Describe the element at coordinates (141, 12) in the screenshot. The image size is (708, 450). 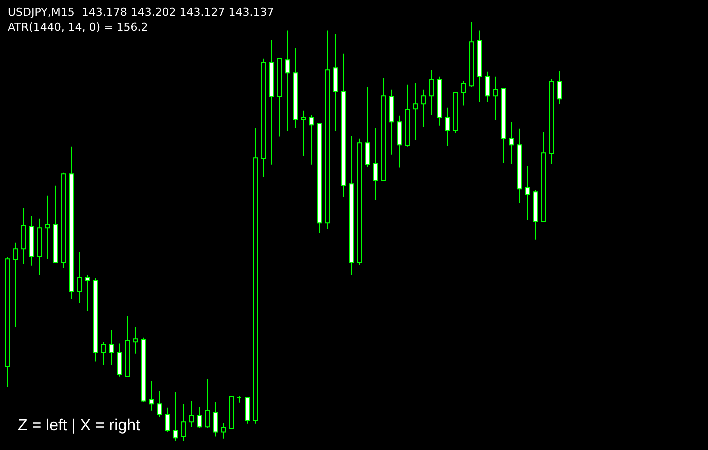
I see `chart-title: USDJPY,M15 143.178 143.202 143.127 143.137` at that location.